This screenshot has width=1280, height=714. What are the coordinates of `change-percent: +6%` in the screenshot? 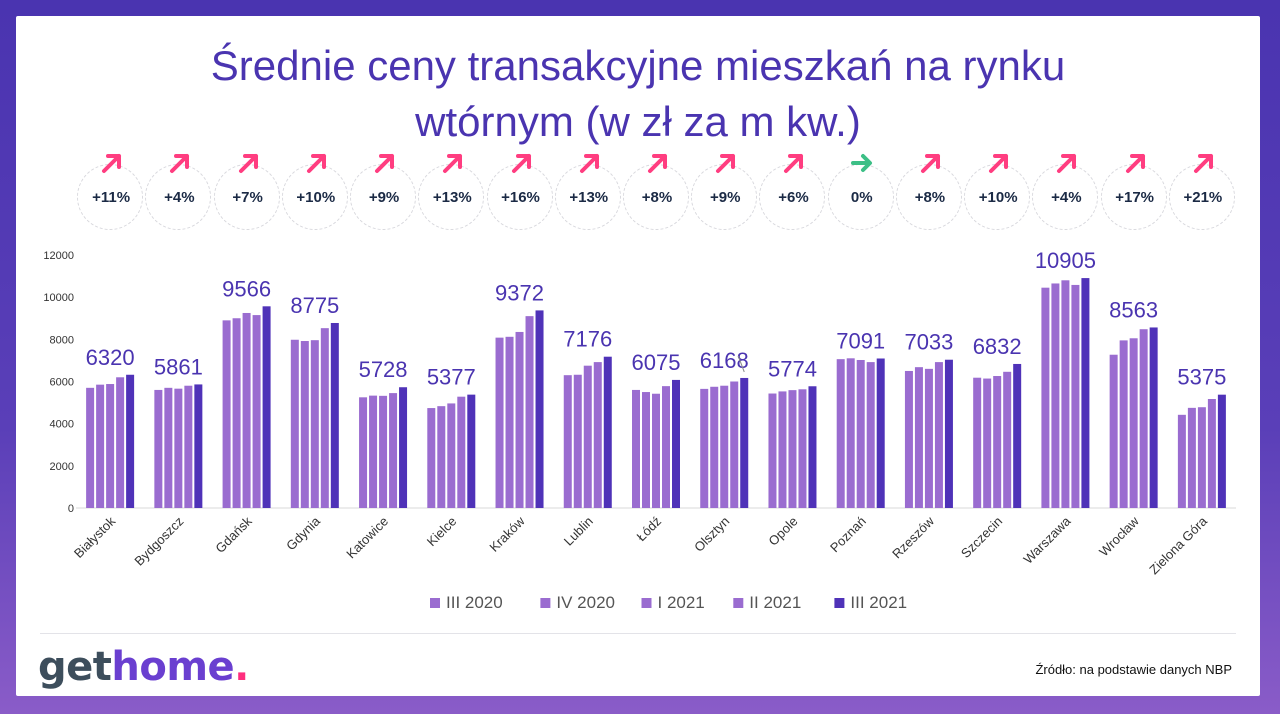 It's located at (793, 197).